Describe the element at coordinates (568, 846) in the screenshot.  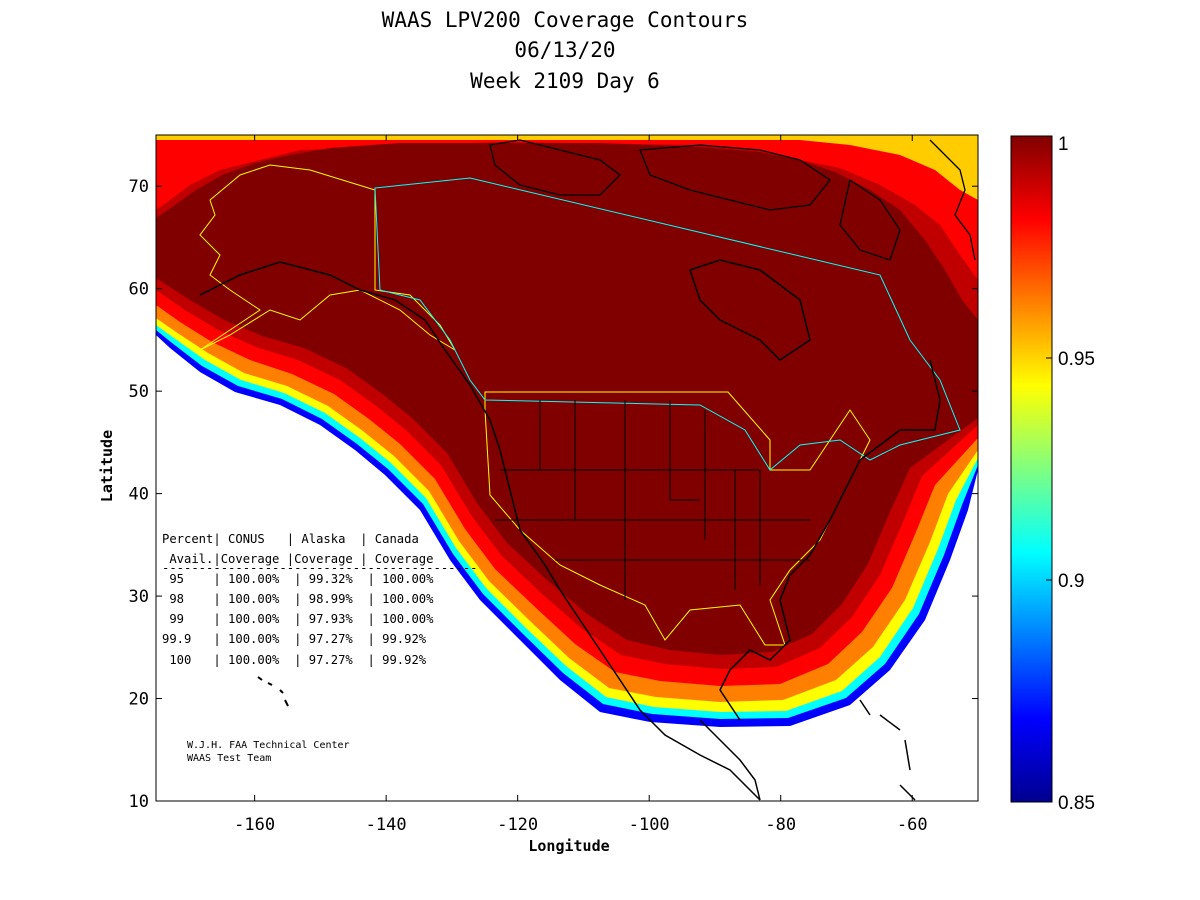
I see `x-axis-label: Longitude` at that location.